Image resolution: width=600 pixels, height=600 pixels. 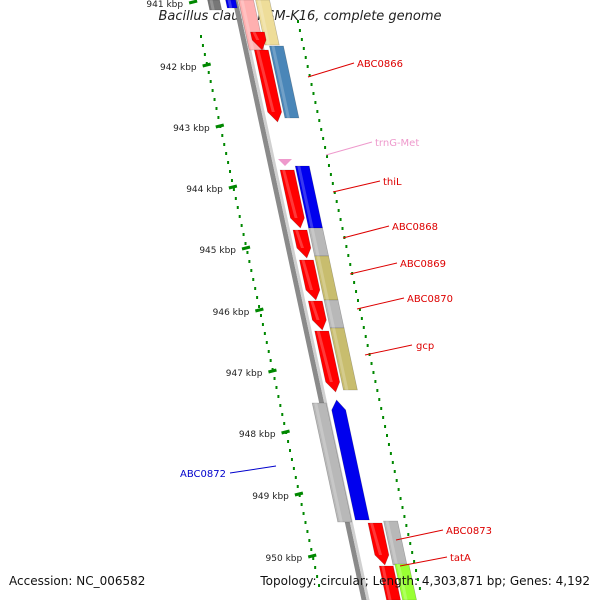 I want to click on tick-label: 950 kbp, so click(x=284, y=559).